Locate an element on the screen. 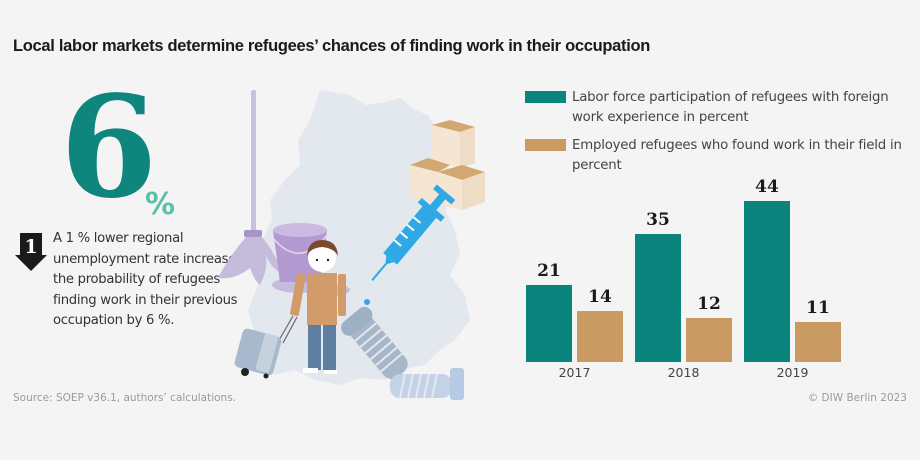 The height and width of the screenshot is (460, 920). bar-2017-participation is located at coordinates (549, 323).